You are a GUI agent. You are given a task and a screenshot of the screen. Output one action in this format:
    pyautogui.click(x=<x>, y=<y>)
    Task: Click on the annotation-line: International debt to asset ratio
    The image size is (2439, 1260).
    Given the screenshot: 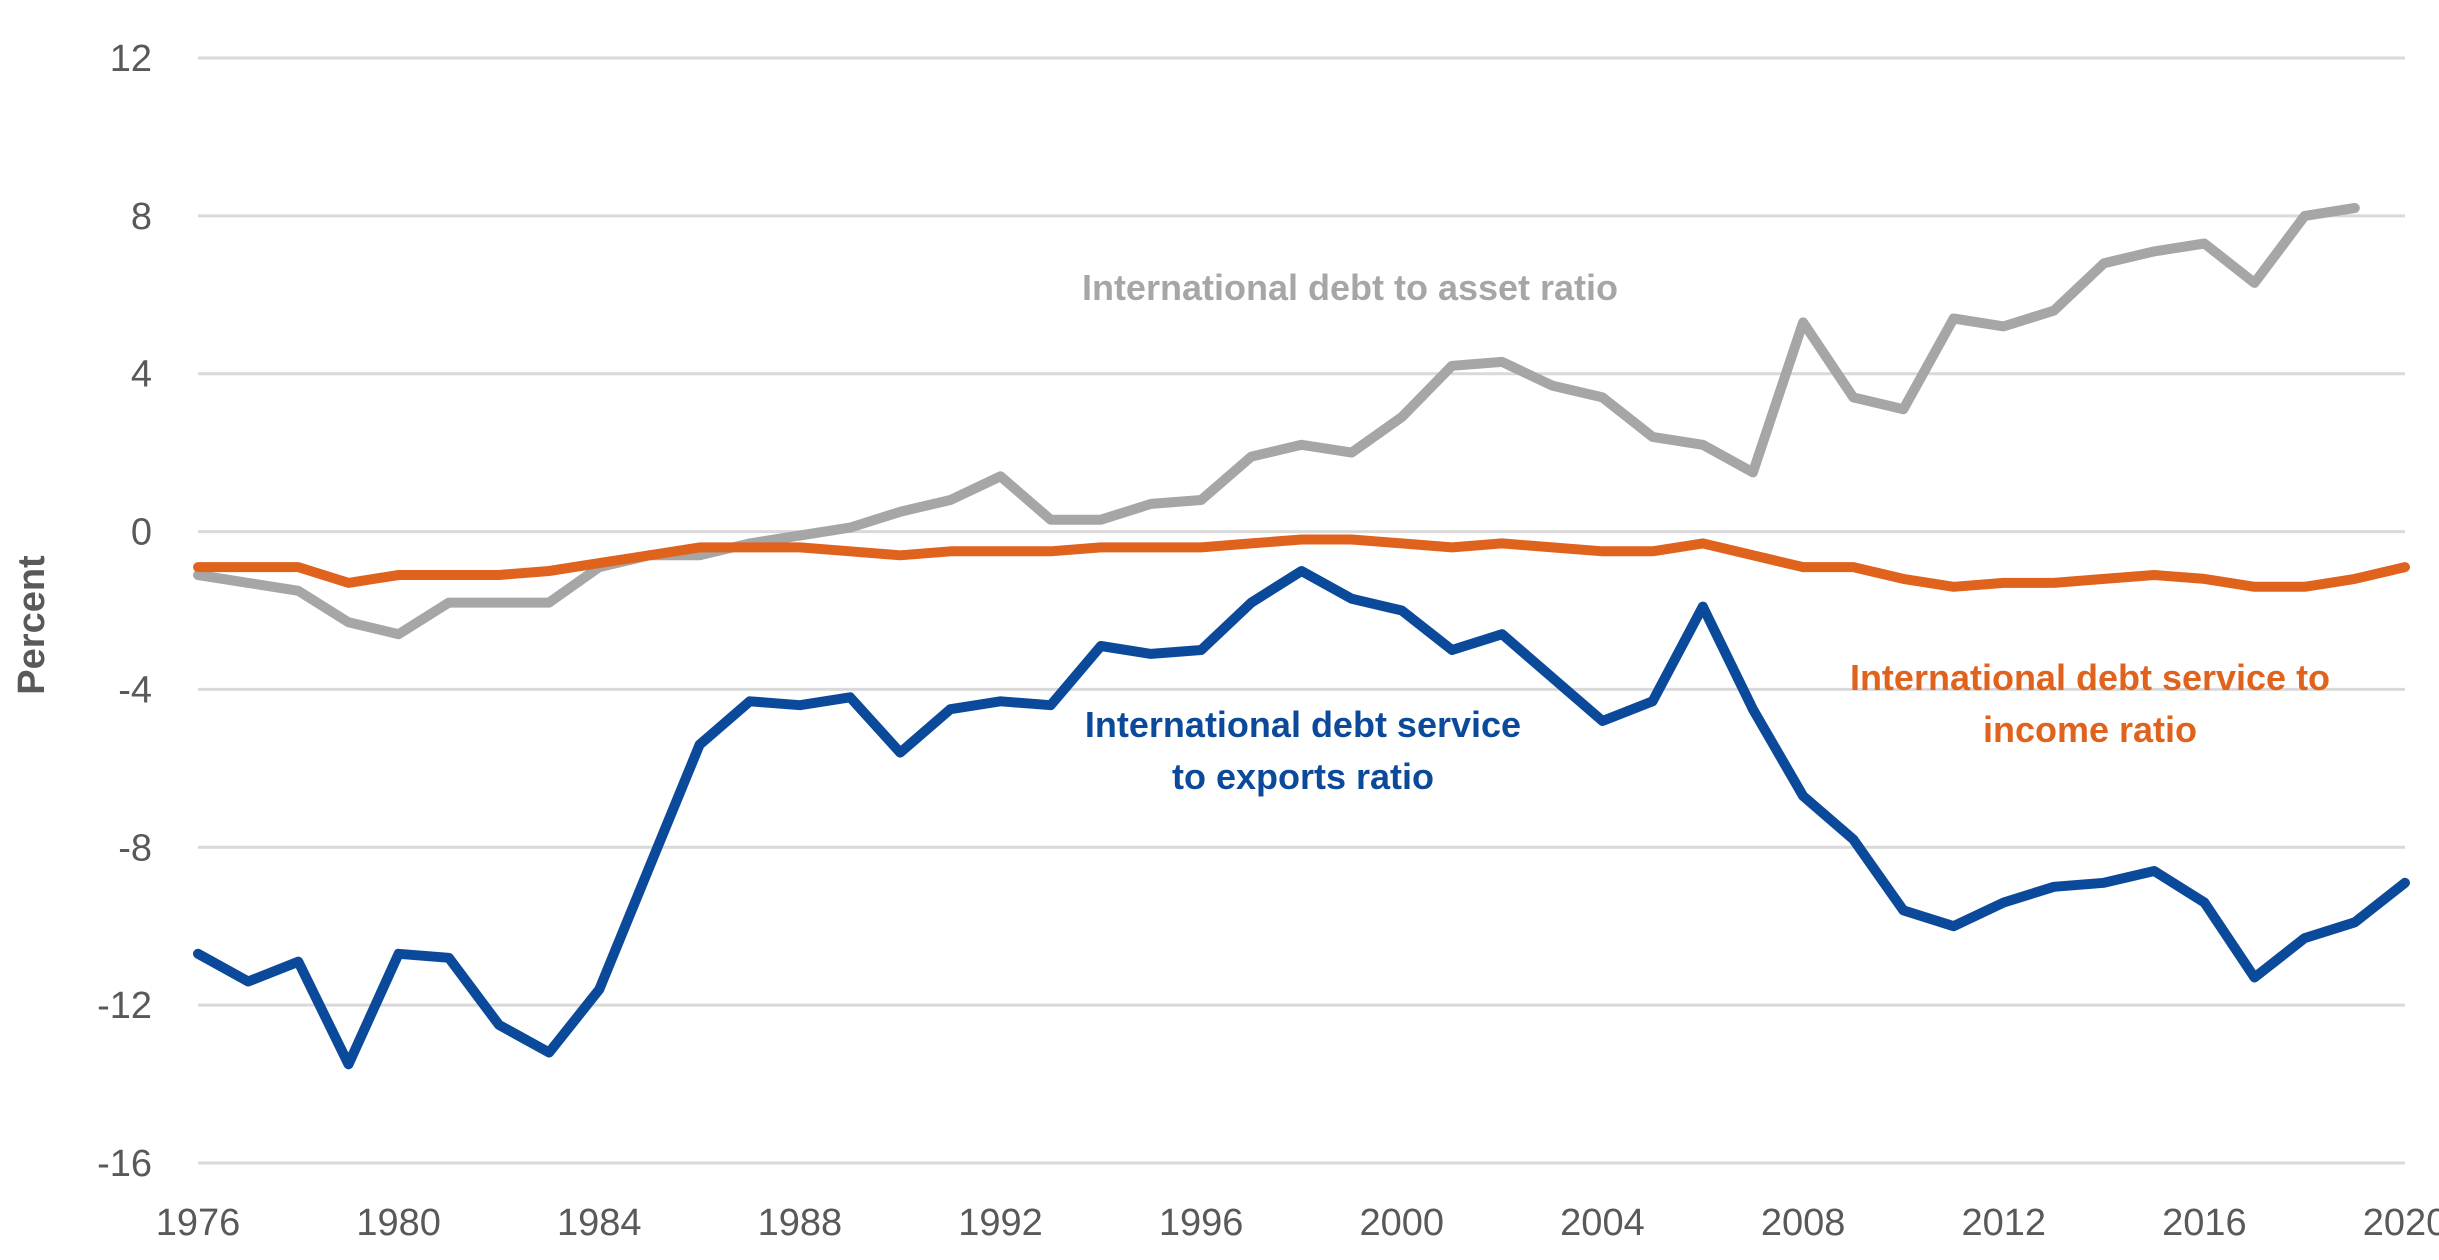 What is the action you would take?
    pyautogui.click(x=1350, y=287)
    